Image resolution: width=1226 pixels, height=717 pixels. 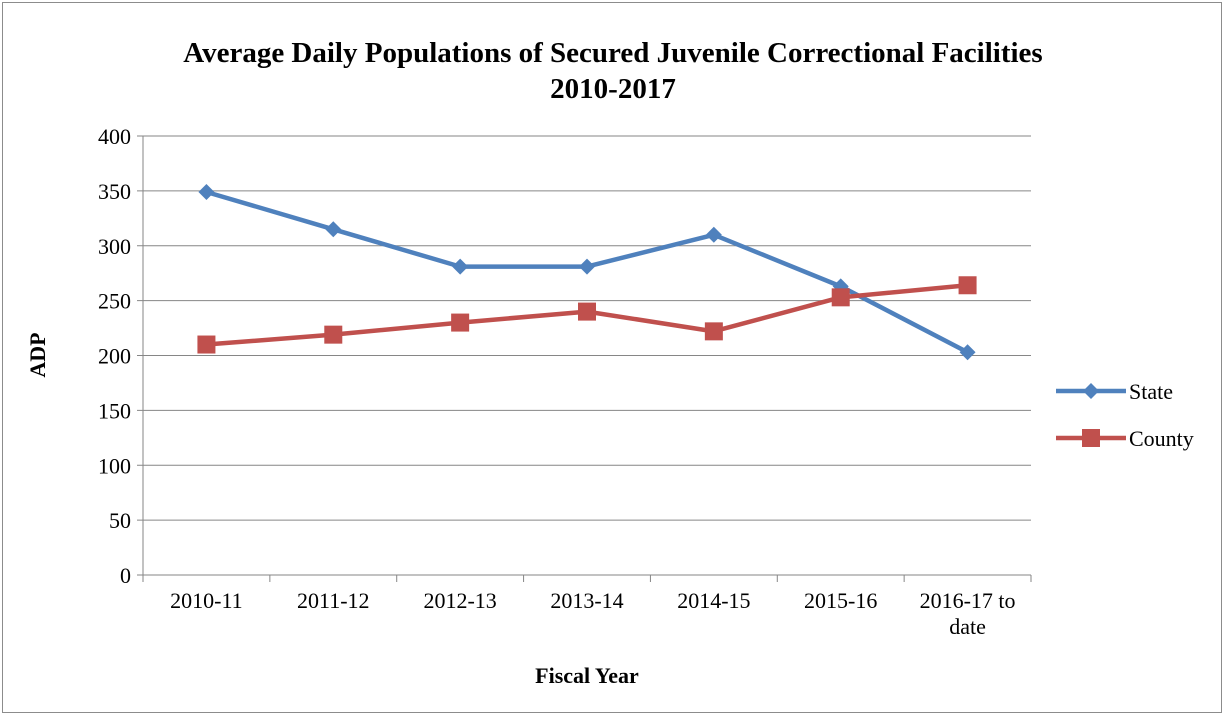 What do you see at coordinates (1114, 391) in the screenshot?
I see `legend-item-state: State` at bounding box center [1114, 391].